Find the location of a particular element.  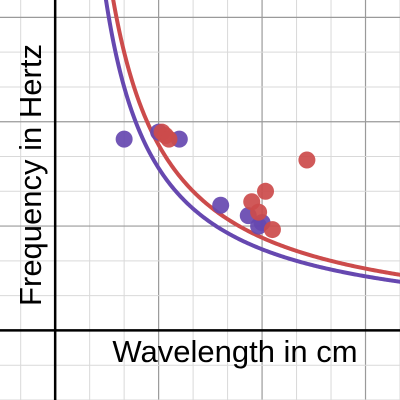

x-axis-label: Wavelength in cm is located at coordinates (234, 351).